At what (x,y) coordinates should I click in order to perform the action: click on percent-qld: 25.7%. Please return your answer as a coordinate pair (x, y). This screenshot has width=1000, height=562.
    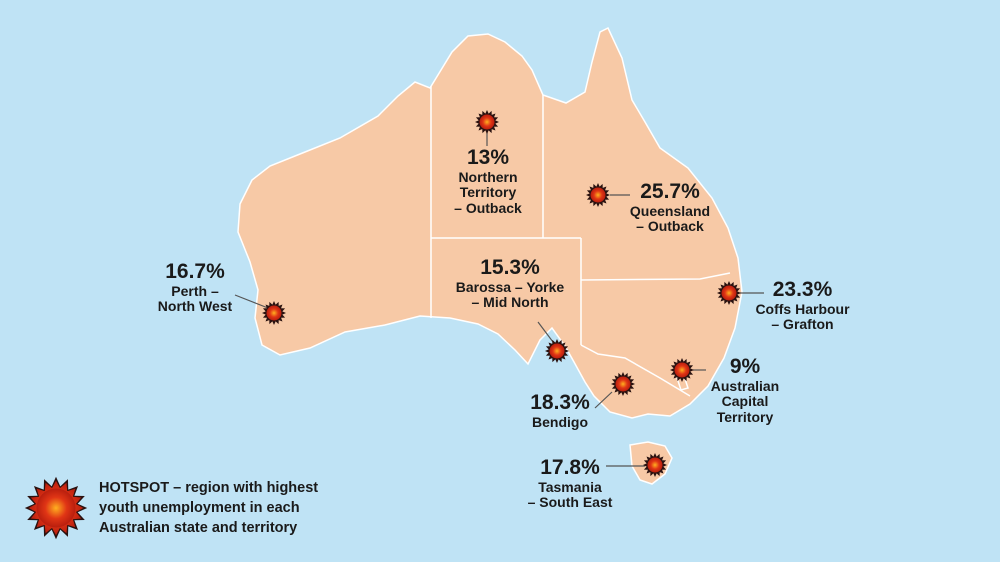
    Looking at the image, I should click on (670, 191).